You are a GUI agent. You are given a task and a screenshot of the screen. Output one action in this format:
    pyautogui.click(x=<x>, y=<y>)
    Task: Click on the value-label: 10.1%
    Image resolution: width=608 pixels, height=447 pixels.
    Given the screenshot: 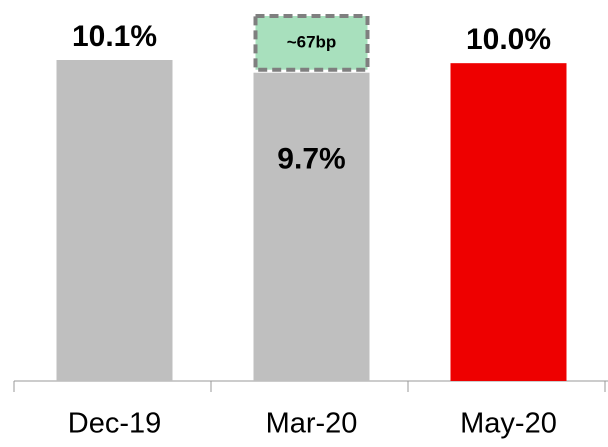 What is the action you would take?
    pyautogui.click(x=114, y=36)
    